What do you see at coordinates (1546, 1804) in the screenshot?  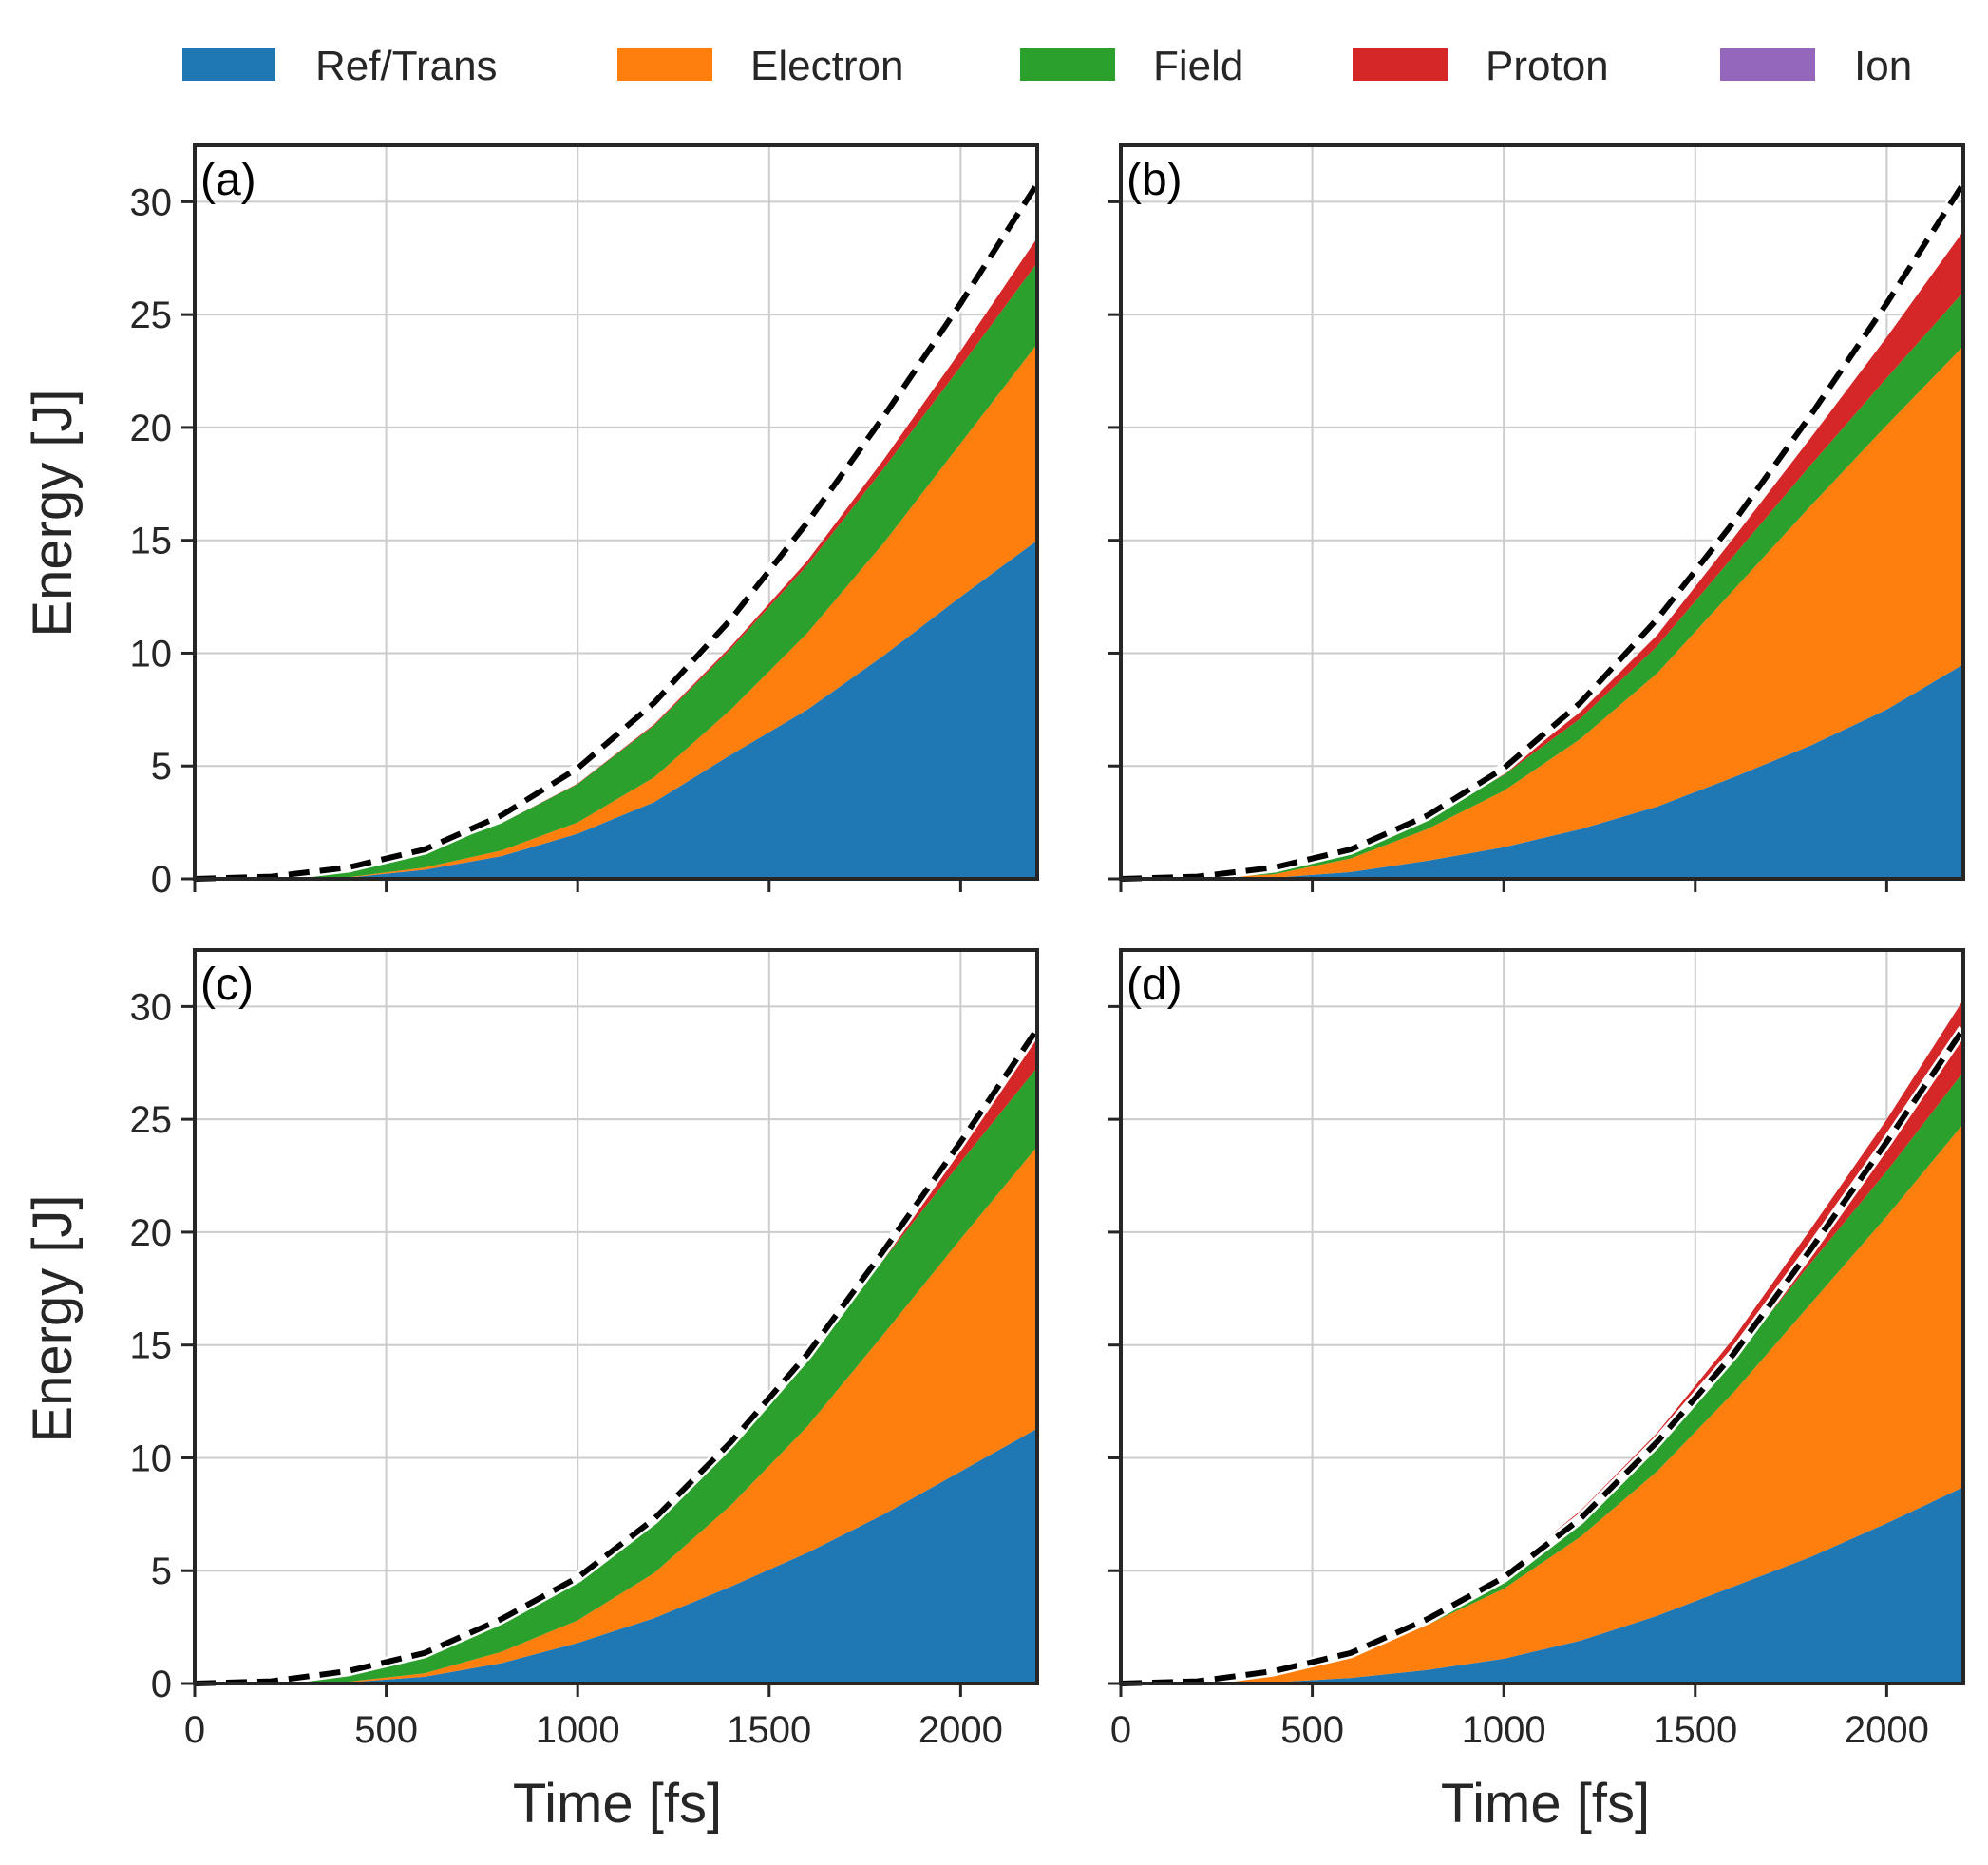 I see `x-axis-title-right: Time [fs]` at bounding box center [1546, 1804].